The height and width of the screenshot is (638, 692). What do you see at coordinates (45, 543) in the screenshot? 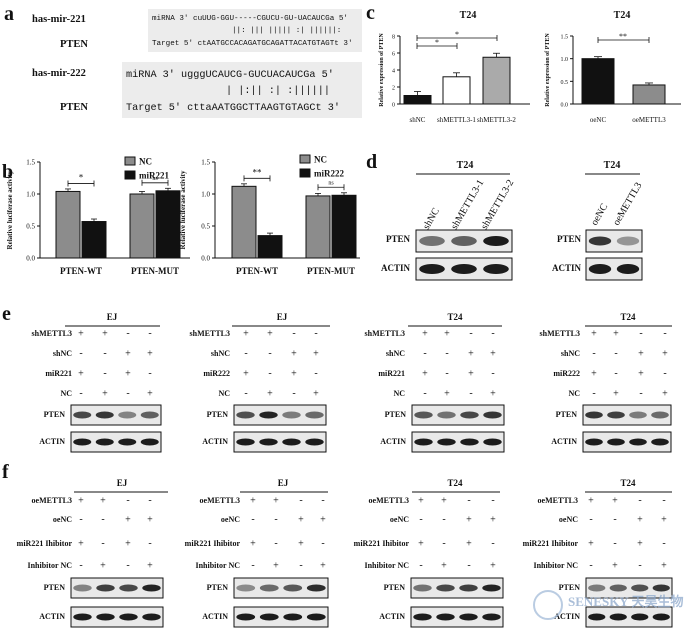
I see `condition-label: miR221 Ihibitor` at bounding box center [45, 543].